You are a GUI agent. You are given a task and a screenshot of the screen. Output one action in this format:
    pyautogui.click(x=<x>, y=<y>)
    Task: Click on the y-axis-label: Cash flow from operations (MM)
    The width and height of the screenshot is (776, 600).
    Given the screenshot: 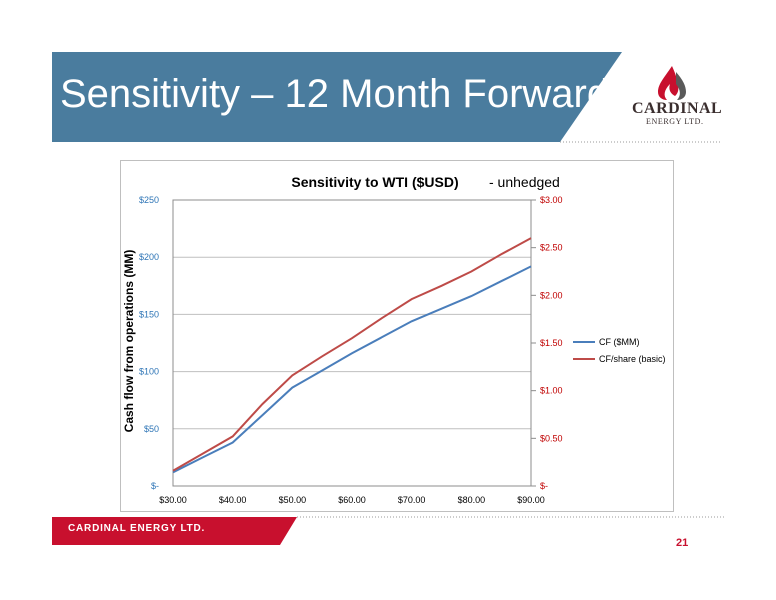 What is the action you would take?
    pyautogui.click(x=129, y=341)
    